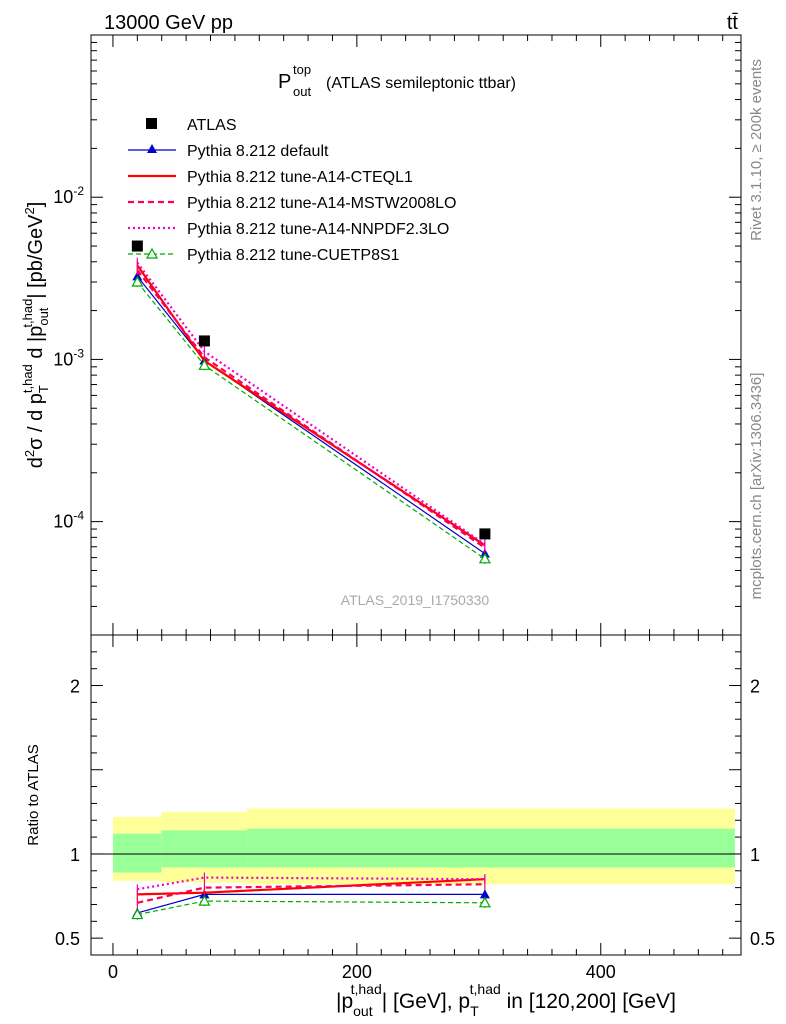 The width and height of the screenshot is (786, 1024). I want to click on y-tick-label: 10⁻⁴, so click(68, 520).